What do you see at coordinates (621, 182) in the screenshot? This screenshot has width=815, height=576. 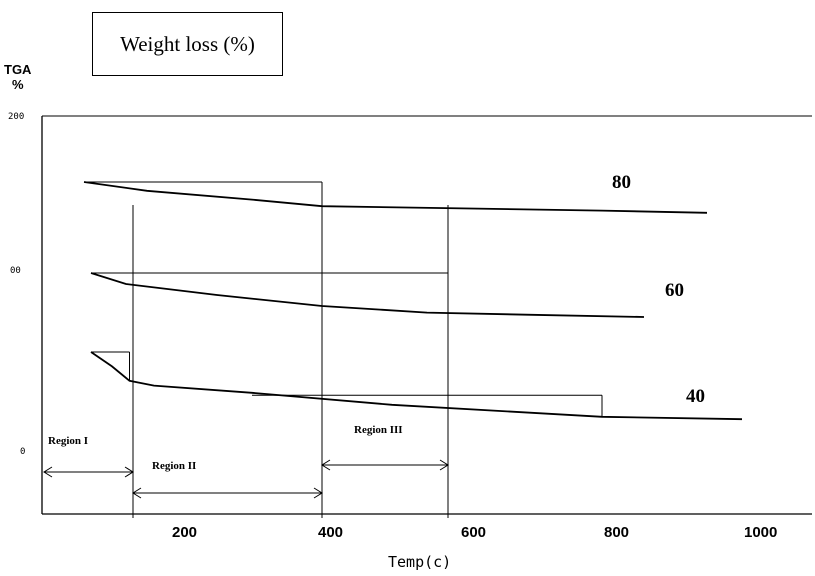 I see `series-label-80: 80` at bounding box center [621, 182].